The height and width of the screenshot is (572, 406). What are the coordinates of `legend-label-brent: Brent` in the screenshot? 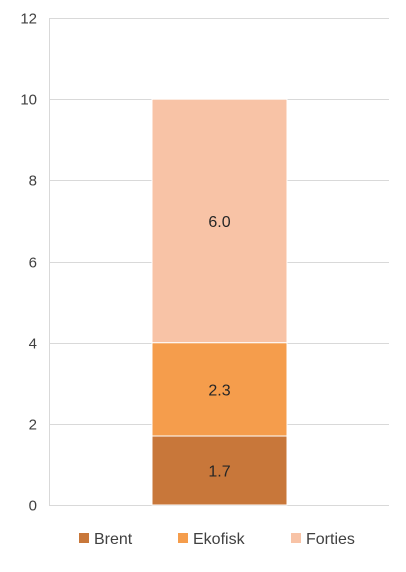 It's located at (113, 539).